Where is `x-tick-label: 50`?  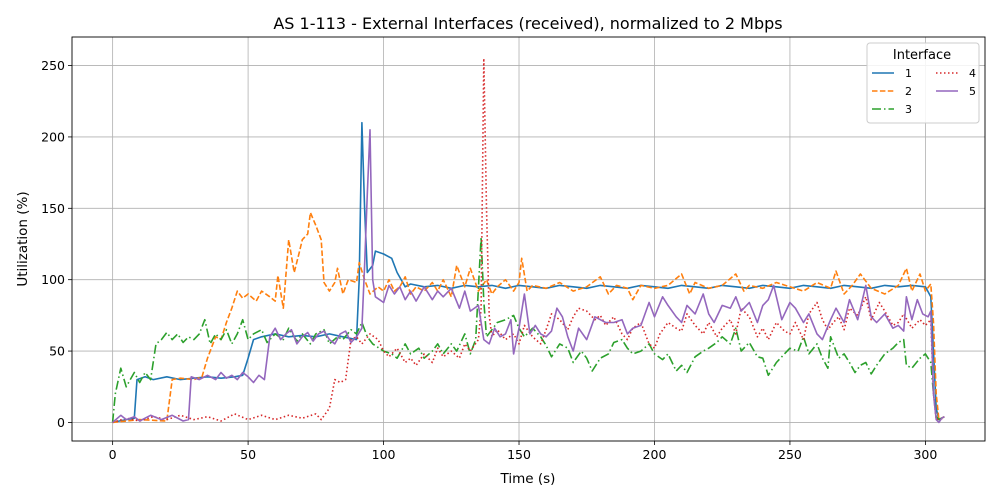
x-tick-label: 50 is located at coordinates (248, 454).